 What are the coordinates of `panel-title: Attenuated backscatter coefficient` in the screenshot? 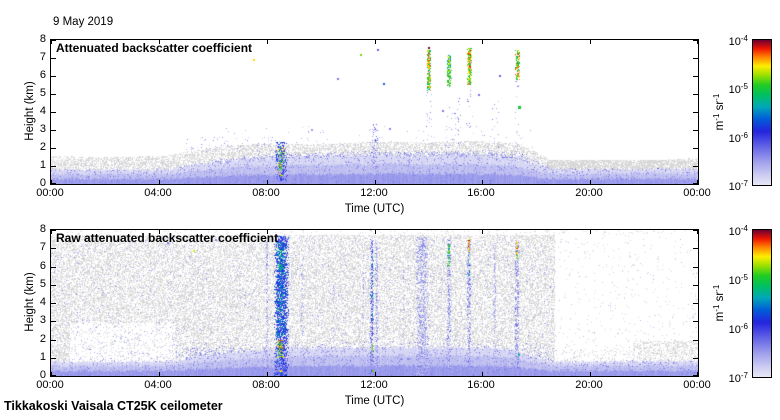 It's located at (154, 48).